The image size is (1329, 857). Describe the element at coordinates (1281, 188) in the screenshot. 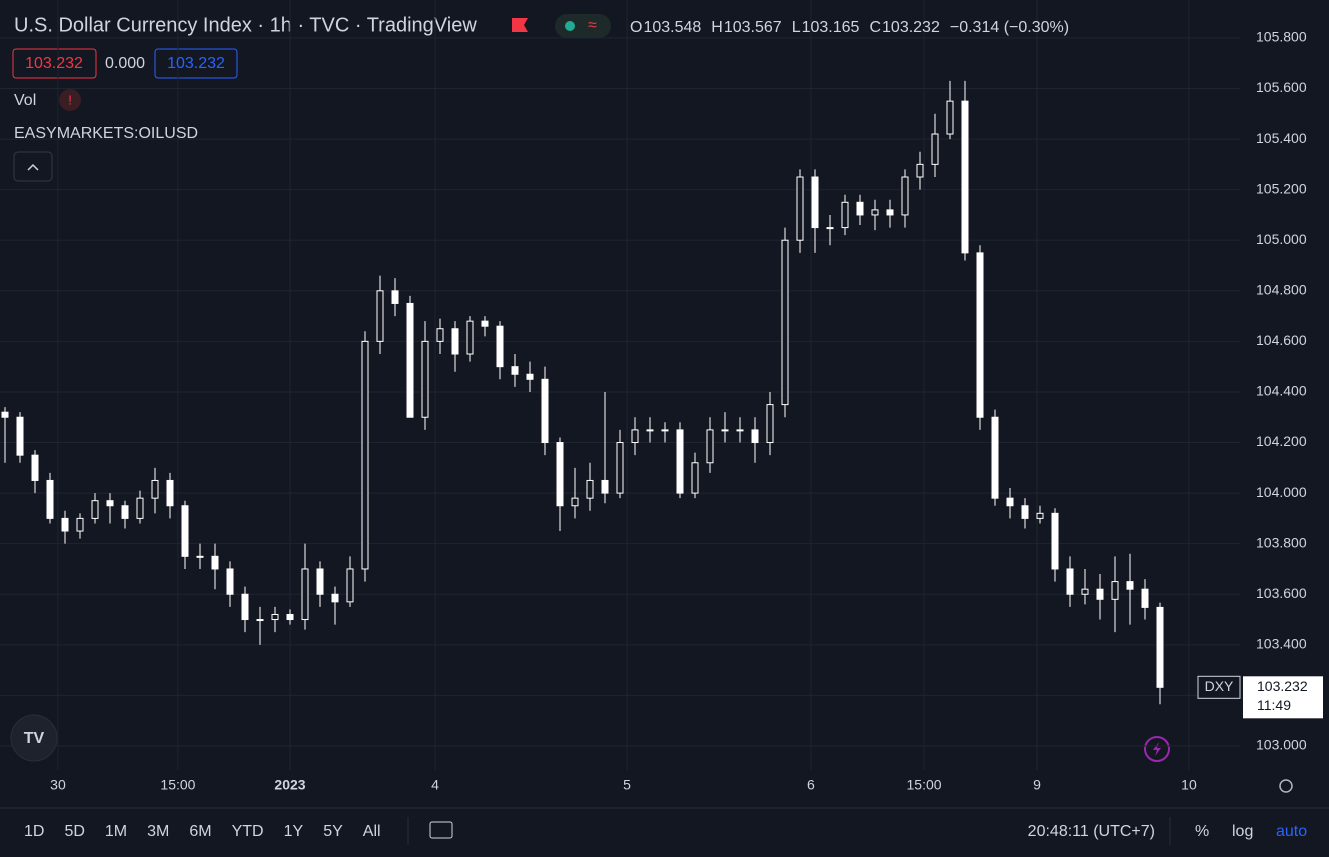

I see `y-tick-label: 105.200` at that location.